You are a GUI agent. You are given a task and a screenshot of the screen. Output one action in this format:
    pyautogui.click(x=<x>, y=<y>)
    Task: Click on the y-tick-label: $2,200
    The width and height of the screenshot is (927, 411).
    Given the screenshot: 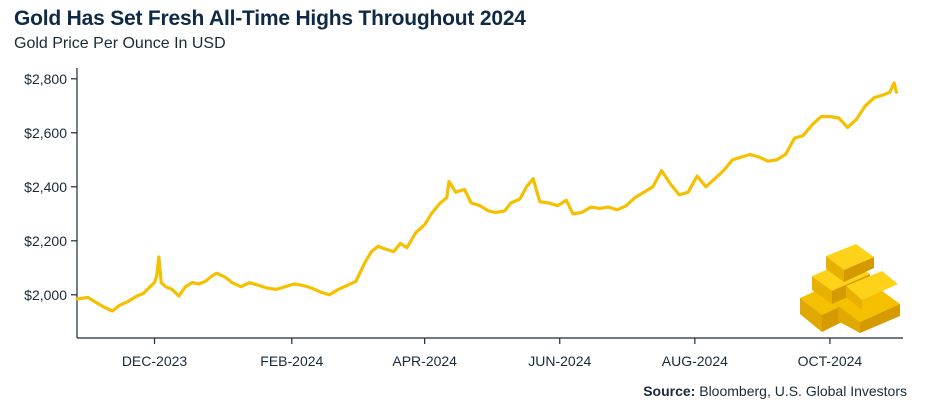 What is the action you would take?
    pyautogui.click(x=45, y=241)
    